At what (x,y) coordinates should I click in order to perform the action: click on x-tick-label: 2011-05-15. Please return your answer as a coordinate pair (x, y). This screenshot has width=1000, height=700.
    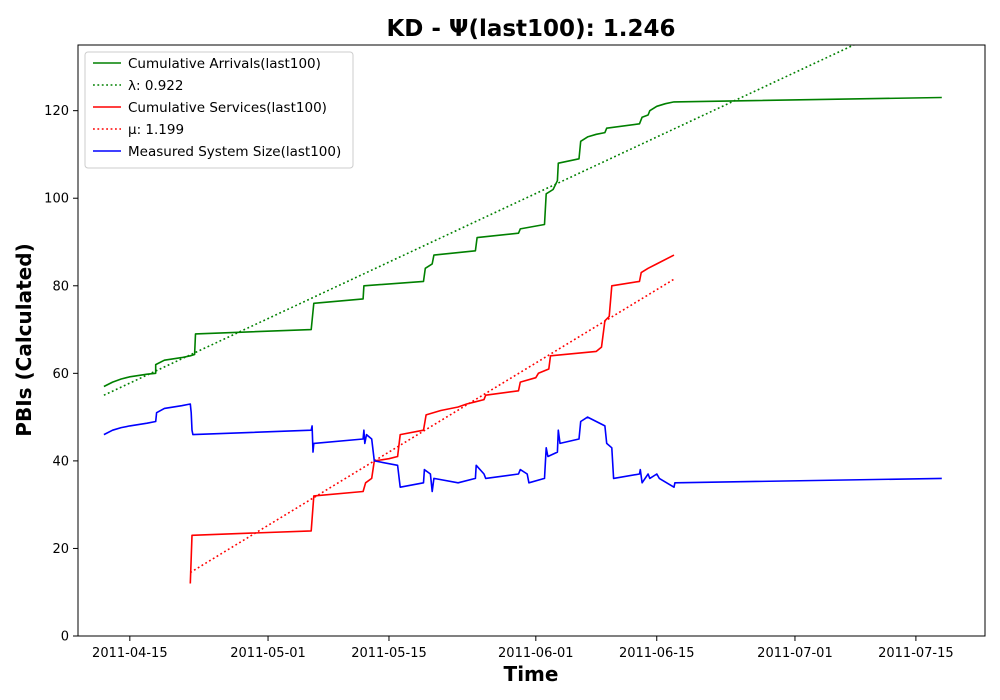
    Looking at the image, I should click on (389, 653).